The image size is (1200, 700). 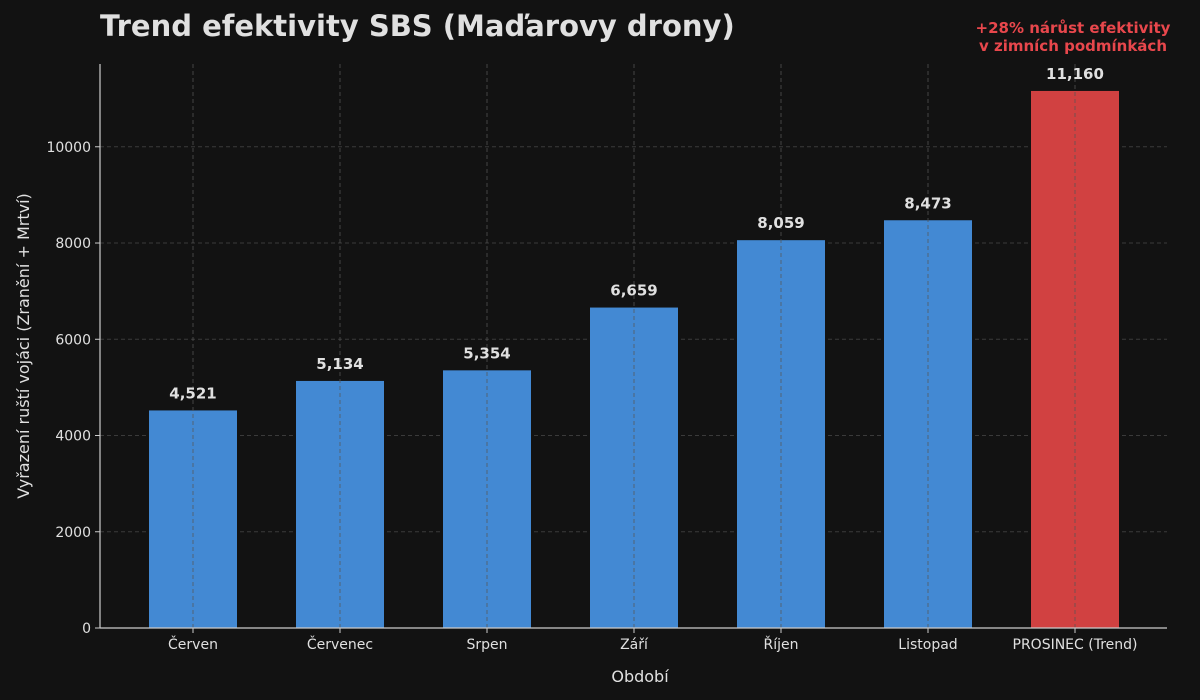 What do you see at coordinates (193, 644) in the screenshot?
I see `x-tick-label: Červen` at bounding box center [193, 644].